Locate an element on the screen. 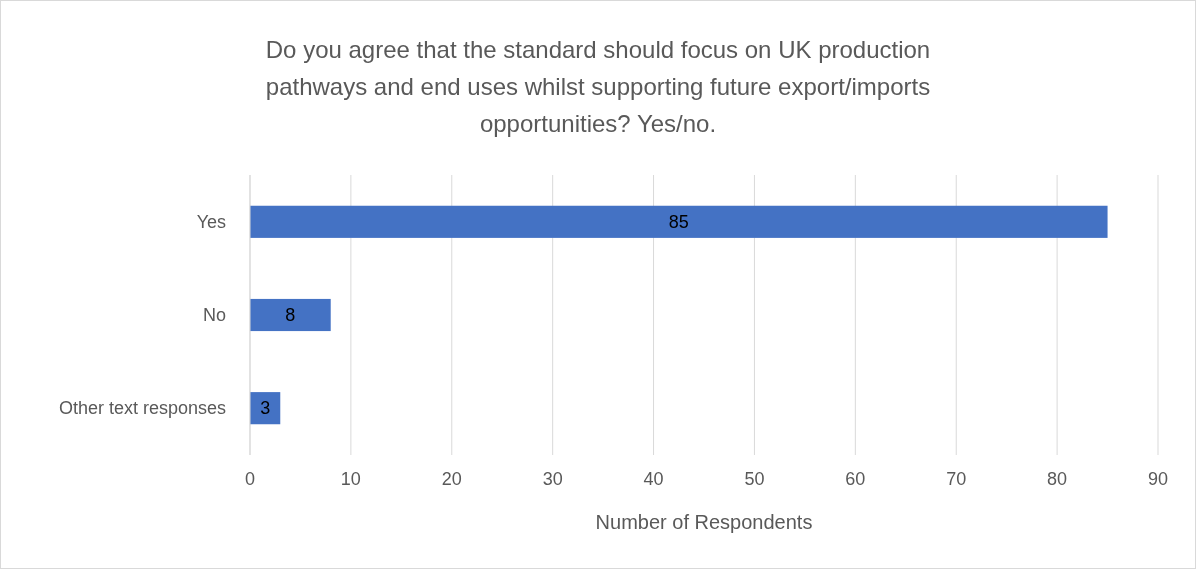 This screenshot has width=1197, height=570. chart-title: Do you agree that the standard should focus on UK production pathways and end uses whilst supporting future export/imports opportunities? Yes/no. is located at coordinates (598, 86).